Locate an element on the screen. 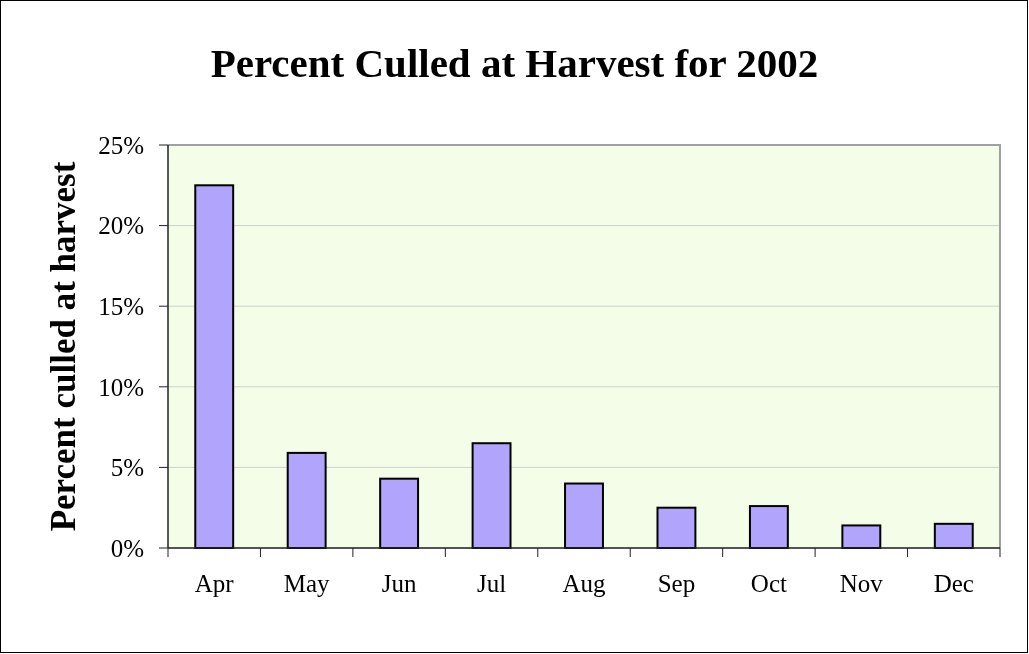 The height and width of the screenshot is (654, 1029). y-tick-label: 15% is located at coordinates (121, 306).